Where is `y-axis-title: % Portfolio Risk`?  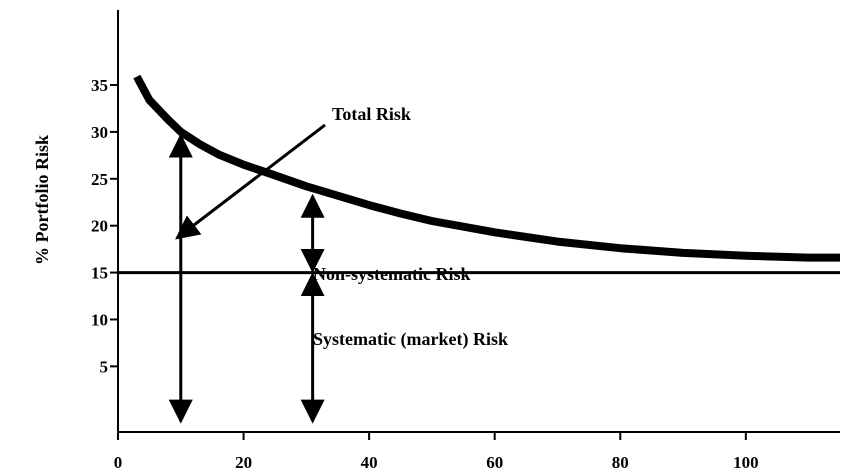 y-axis-title: % Portfolio Risk is located at coordinates (42, 200).